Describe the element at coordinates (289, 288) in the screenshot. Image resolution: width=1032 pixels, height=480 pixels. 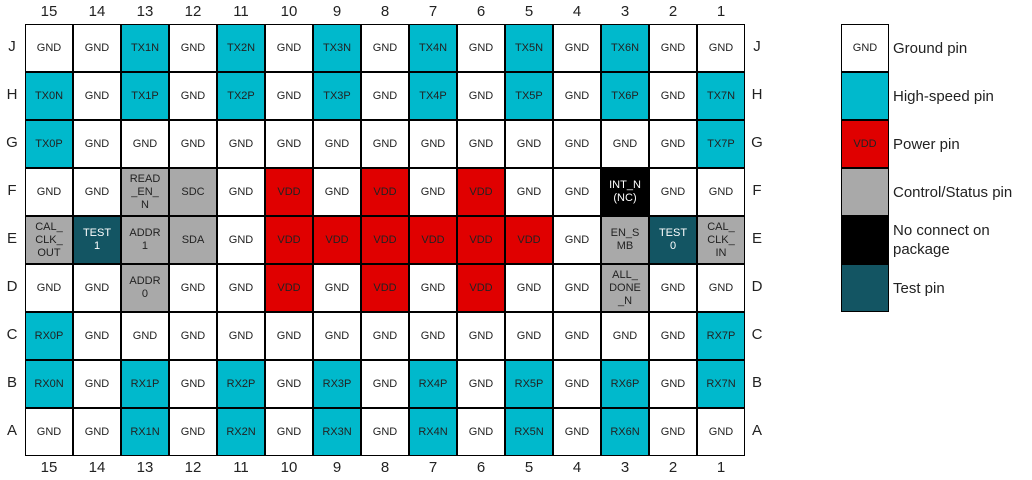
I see `pin-D10: VDD` at that location.